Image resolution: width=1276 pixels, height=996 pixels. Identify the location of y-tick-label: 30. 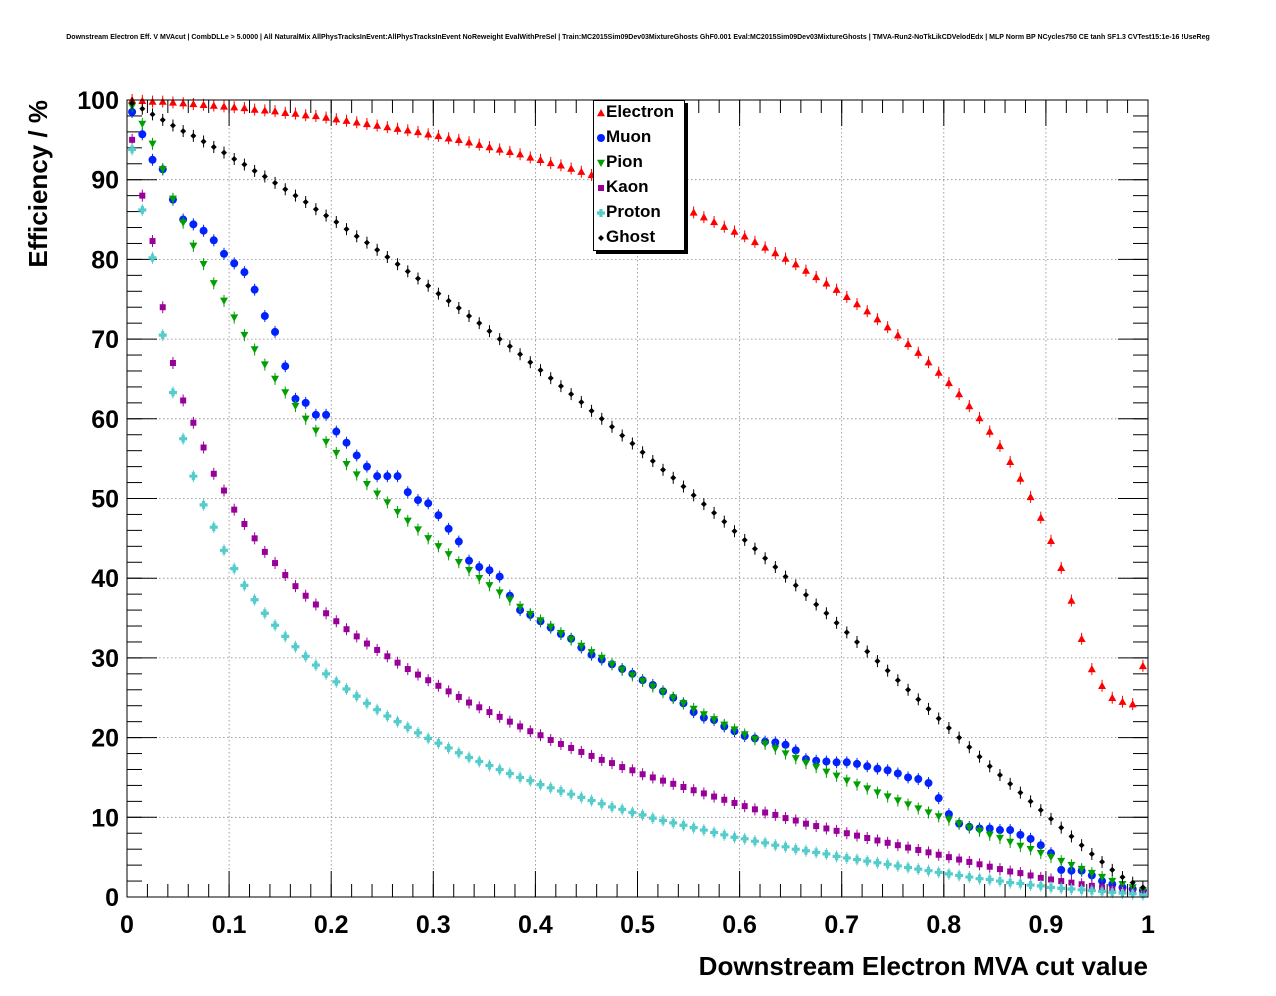
(105, 659).